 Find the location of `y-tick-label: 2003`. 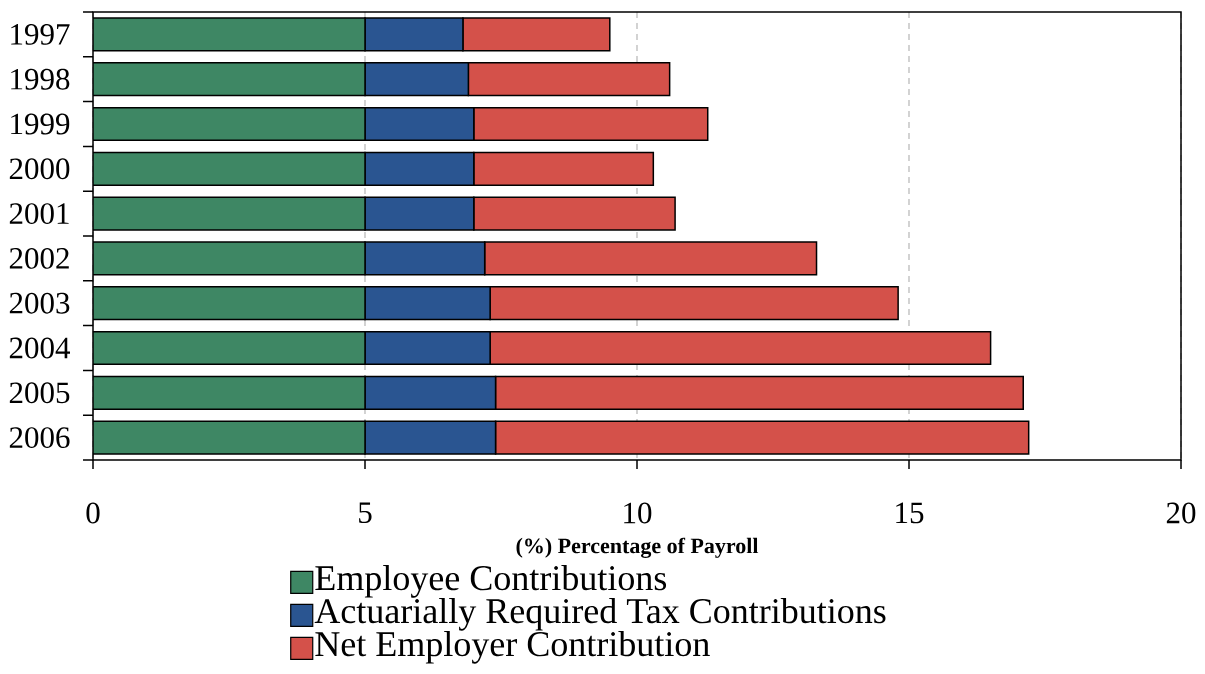

y-tick-label: 2003 is located at coordinates (39, 303).